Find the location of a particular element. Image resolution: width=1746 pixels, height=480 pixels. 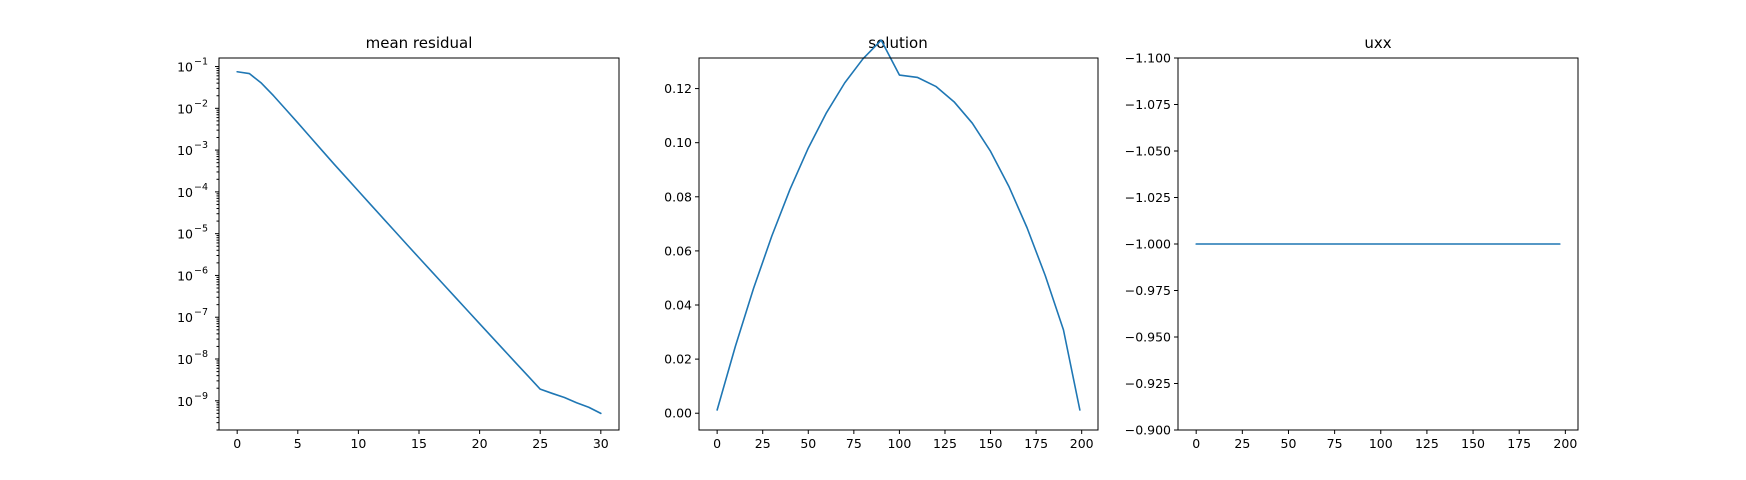

y-tick-label: −1.075 is located at coordinates (1148, 104).